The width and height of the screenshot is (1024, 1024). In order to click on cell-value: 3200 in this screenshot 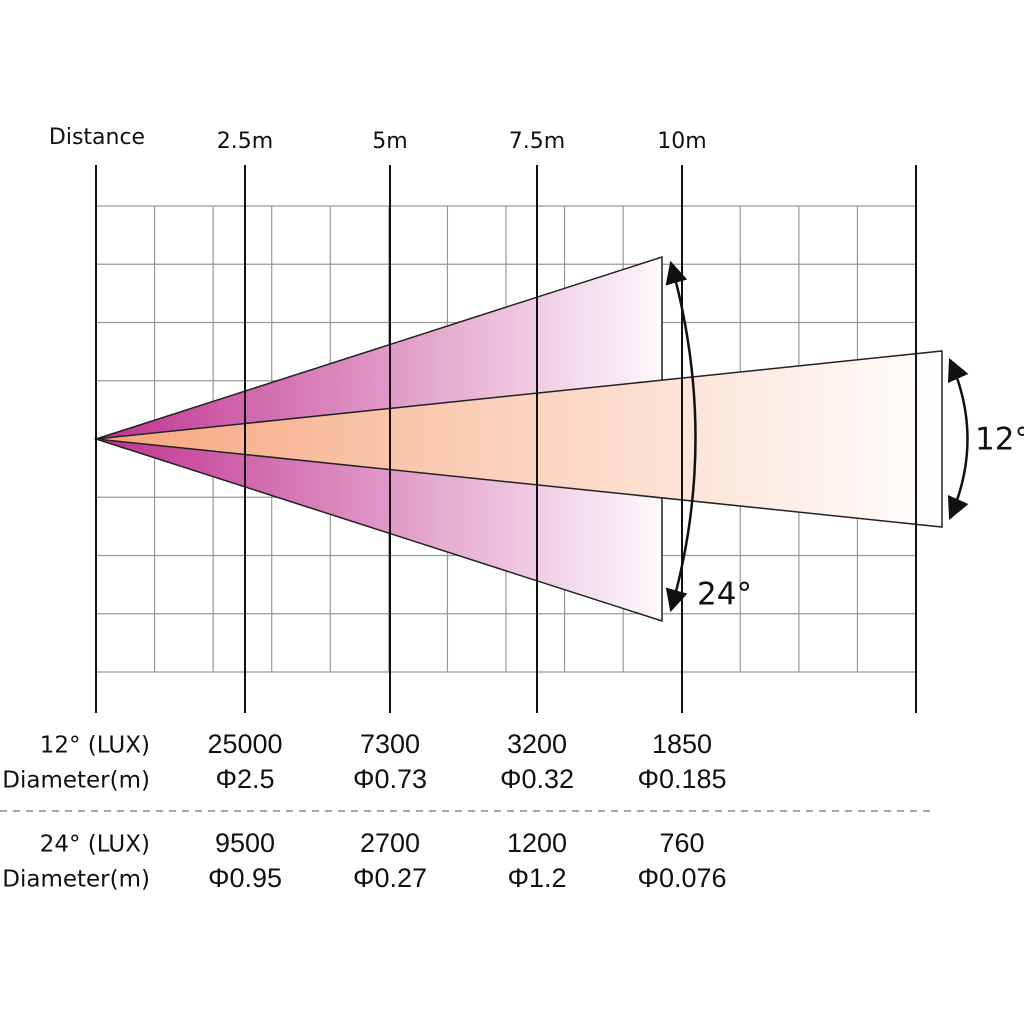, I will do `click(537, 744)`.